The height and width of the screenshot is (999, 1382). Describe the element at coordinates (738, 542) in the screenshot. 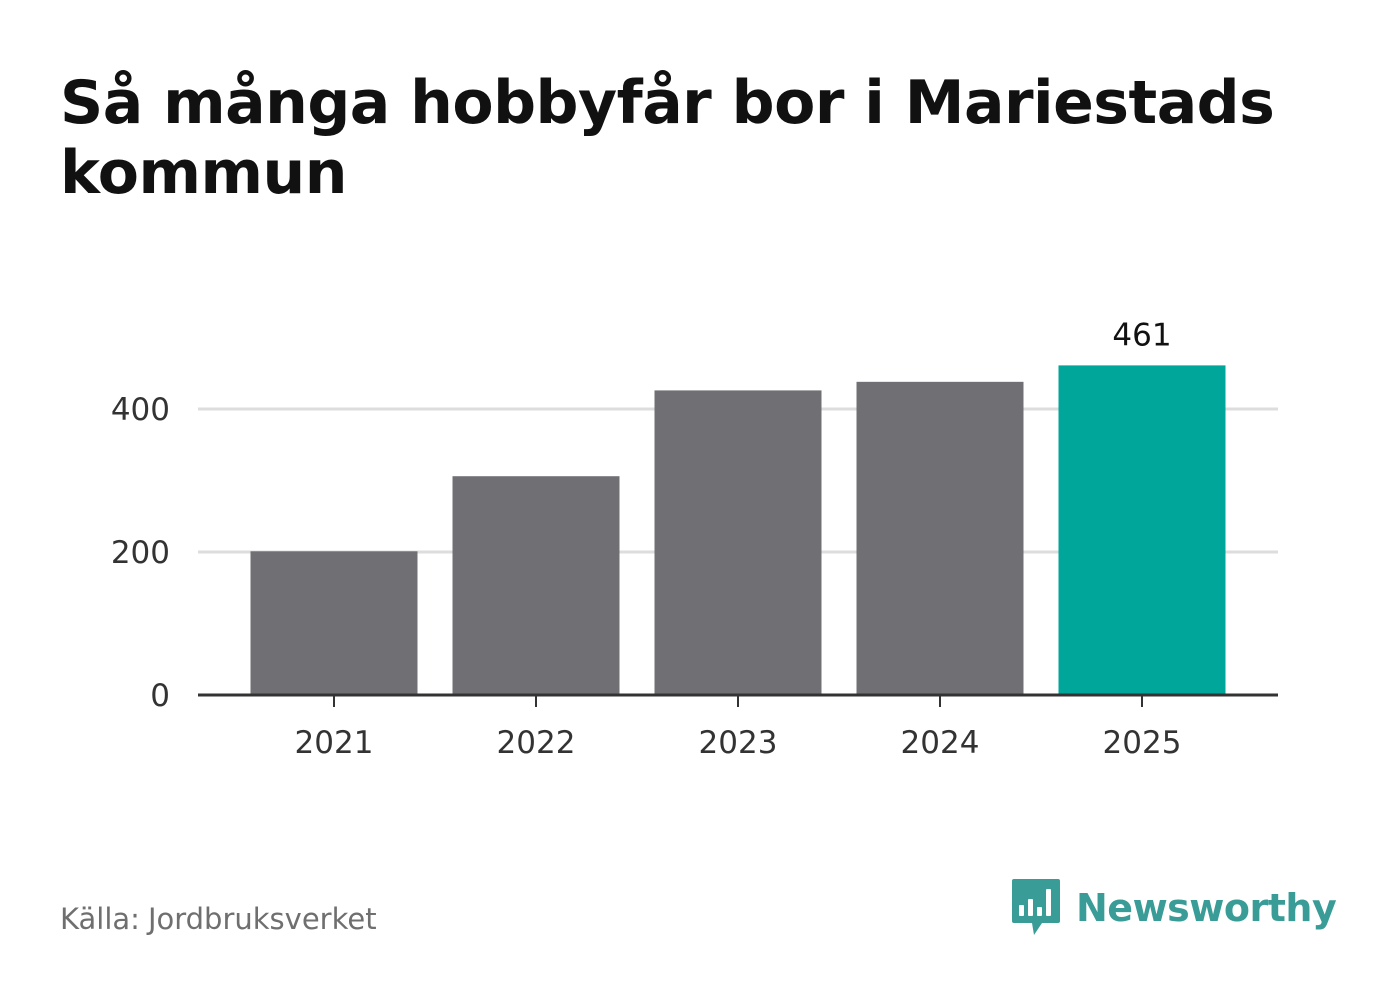

I see `bar-2023` at that location.